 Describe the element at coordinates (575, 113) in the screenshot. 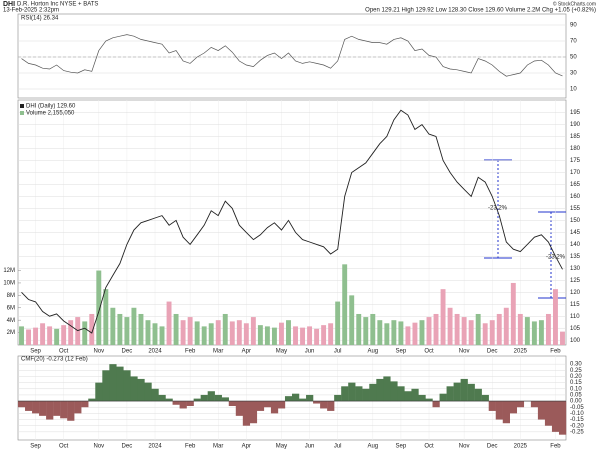

I see `y-tick-label: 195` at that location.